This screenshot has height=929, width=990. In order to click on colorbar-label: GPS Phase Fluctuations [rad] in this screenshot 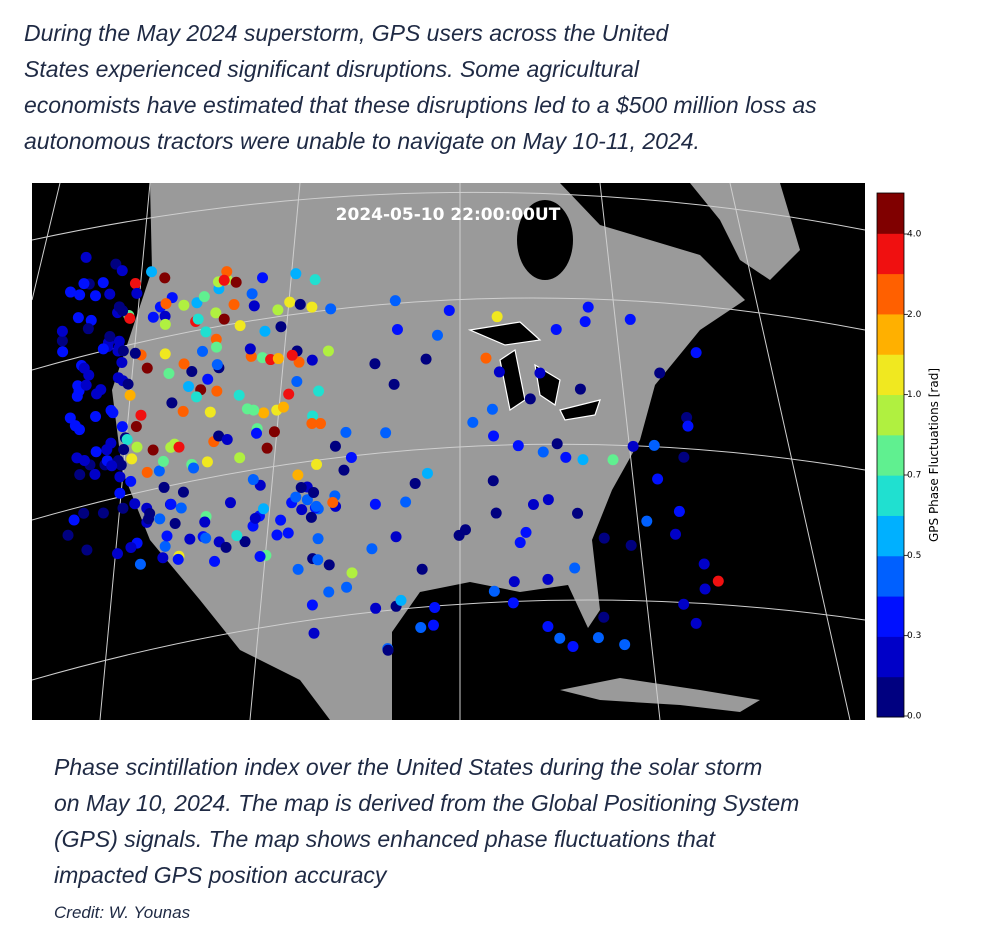, I will do `click(934, 455)`.